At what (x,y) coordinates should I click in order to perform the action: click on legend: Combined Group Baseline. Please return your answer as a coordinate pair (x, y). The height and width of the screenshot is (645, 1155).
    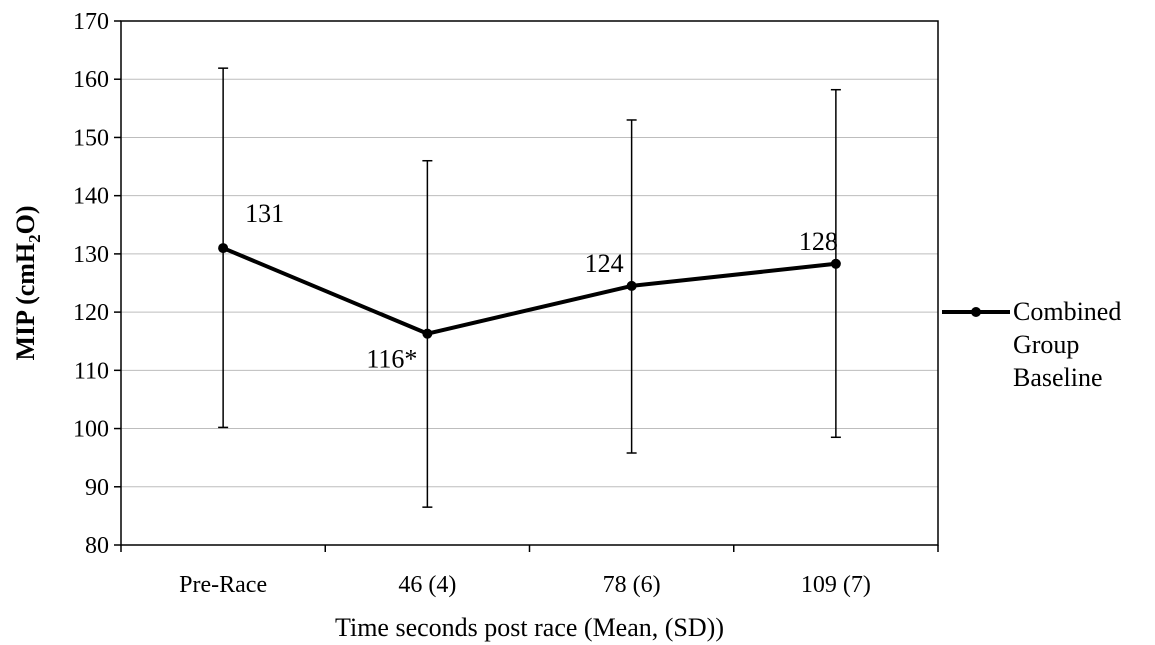
    Looking at the image, I should click on (1035, 344).